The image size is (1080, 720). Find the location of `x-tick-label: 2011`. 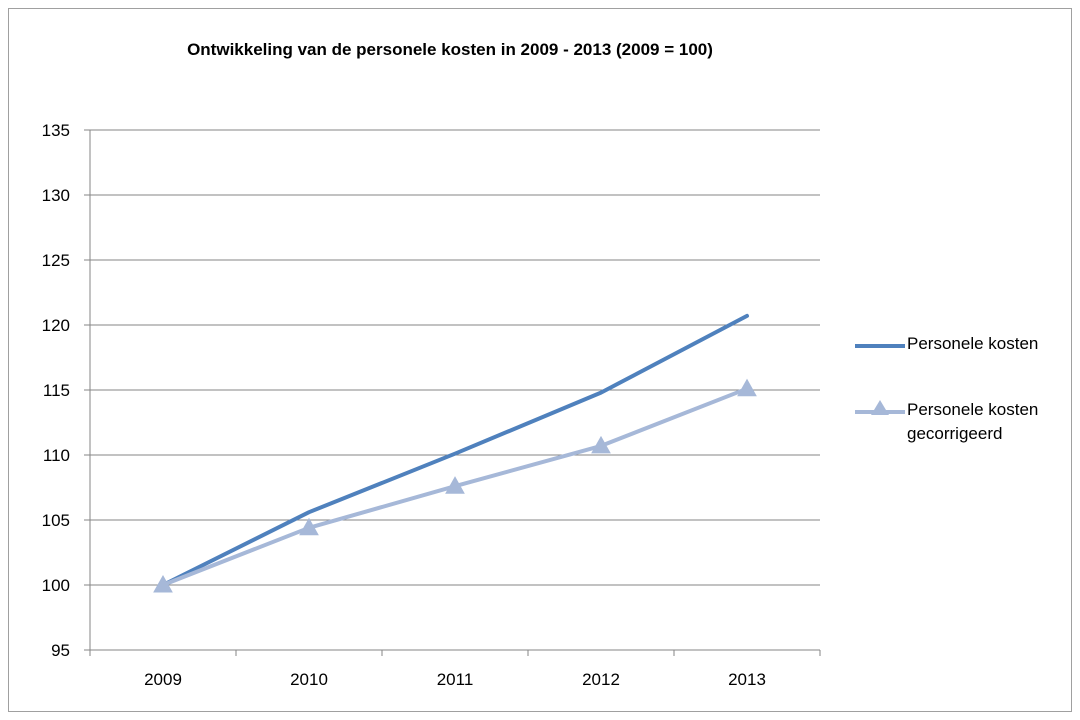

x-tick-label: 2011 is located at coordinates (455, 679).